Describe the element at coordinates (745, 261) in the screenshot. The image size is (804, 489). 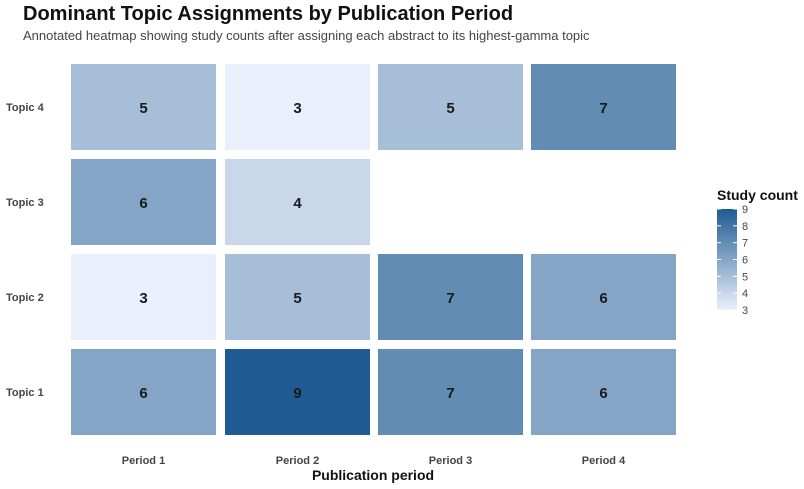
I see `colorbar-tick-label: 6` at that location.